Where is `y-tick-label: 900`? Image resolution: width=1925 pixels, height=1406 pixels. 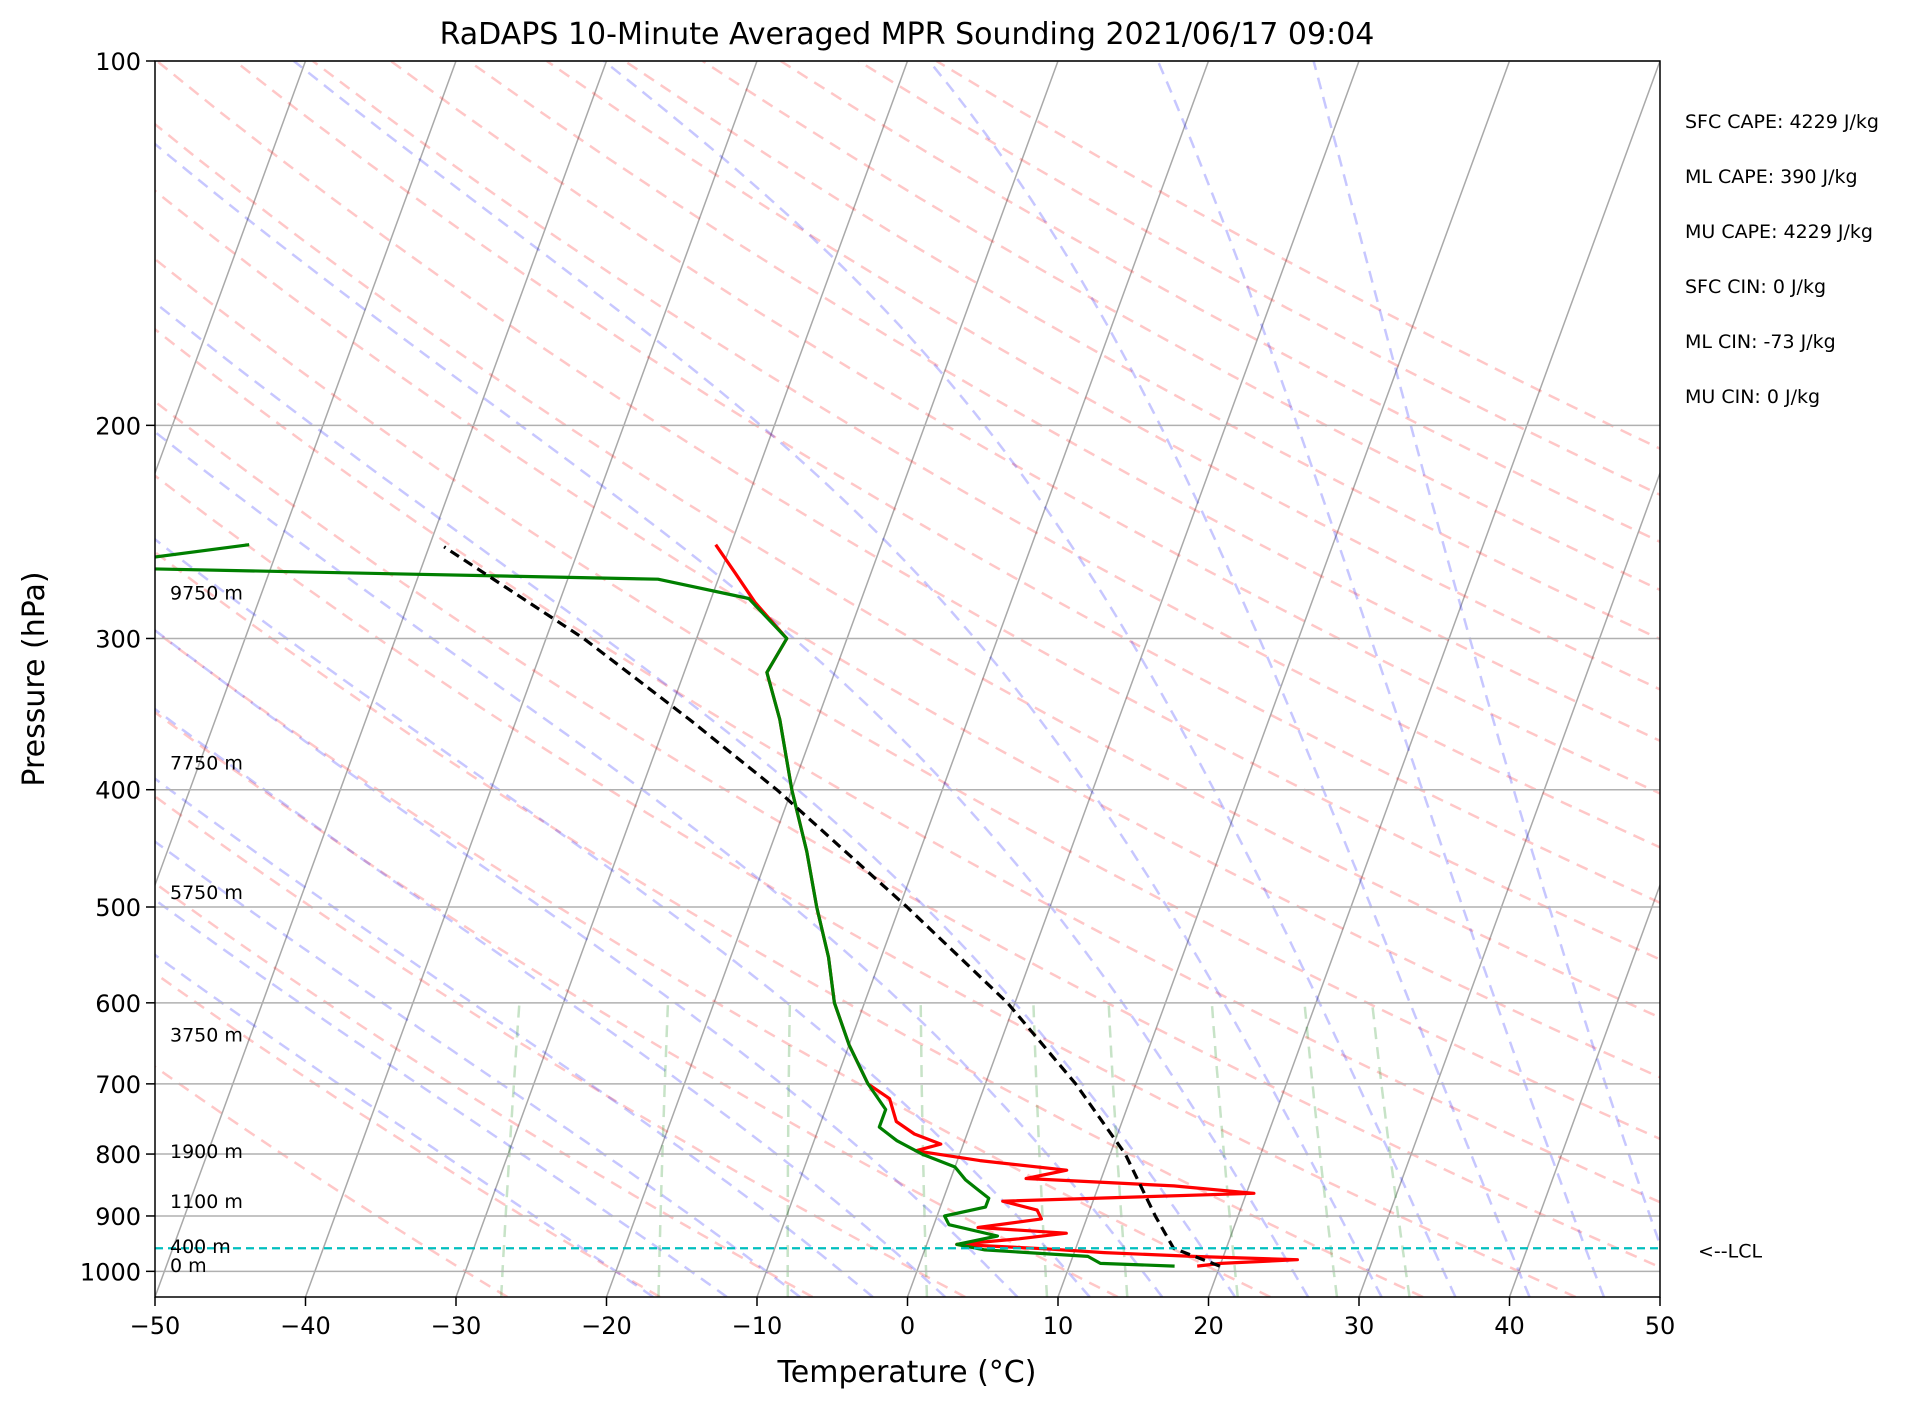 y-tick-label: 900 is located at coordinates (118, 1217).